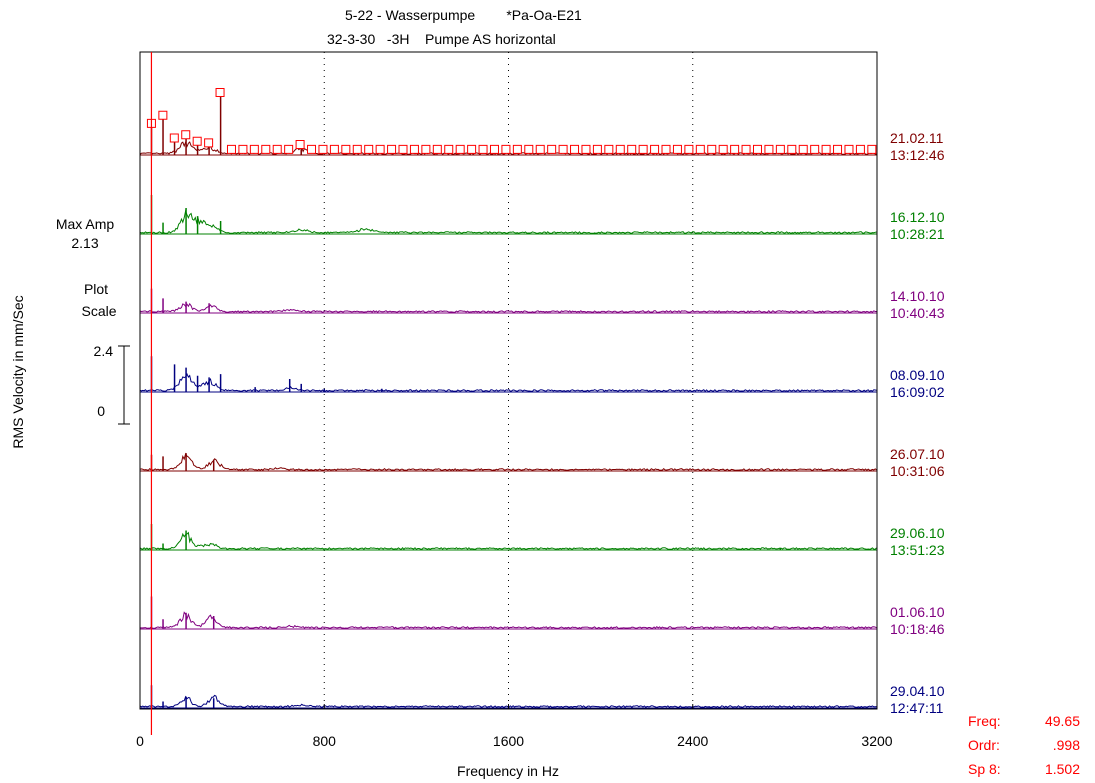 The width and height of the screenshot is (1095, 783). What do you see at coordinates (325, 741) in the screenshot?
I see `x-tick-label: 800` at bounding box center [325, 741].